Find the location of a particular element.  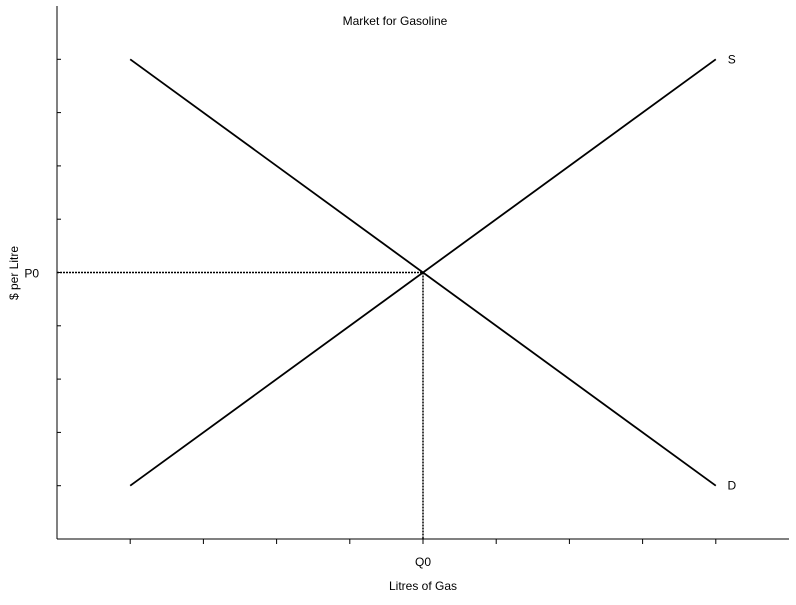

chart-title: Market for Gasoline is located at coordinates (395, 21).